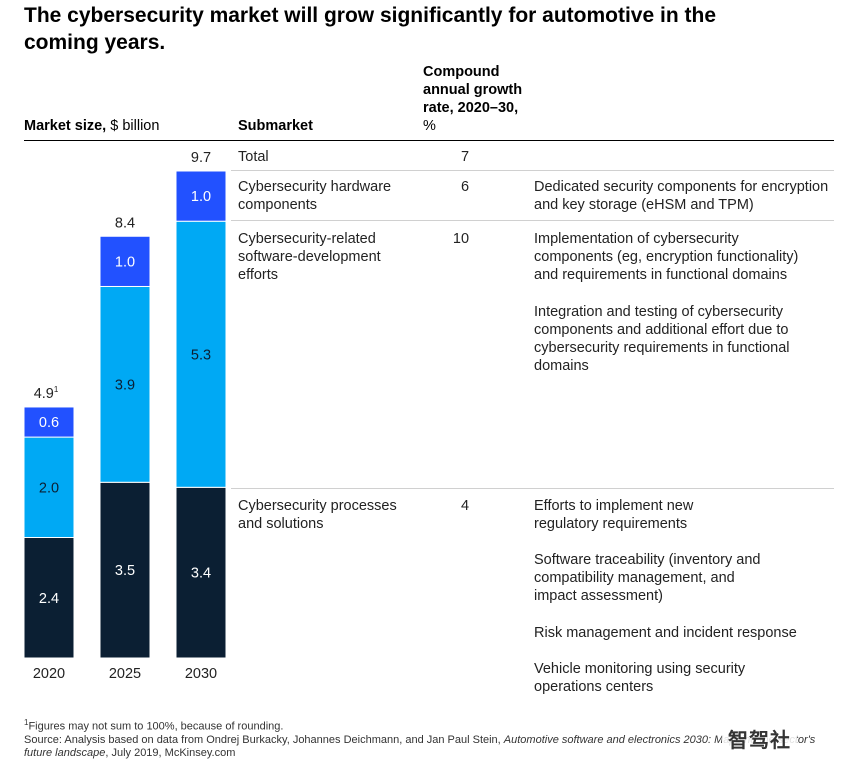 The image size is (843, 774). Describe the element at coordinates (532, 488) in the screenshot. I see `row-divider-software` at that location.